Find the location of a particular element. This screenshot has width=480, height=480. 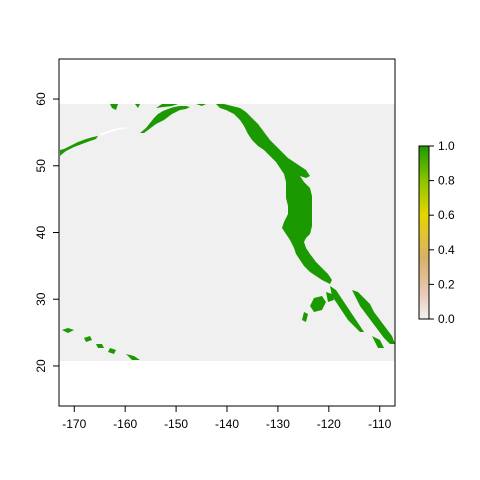

x-tick-label: -110 is located at coordinates (379, 424).